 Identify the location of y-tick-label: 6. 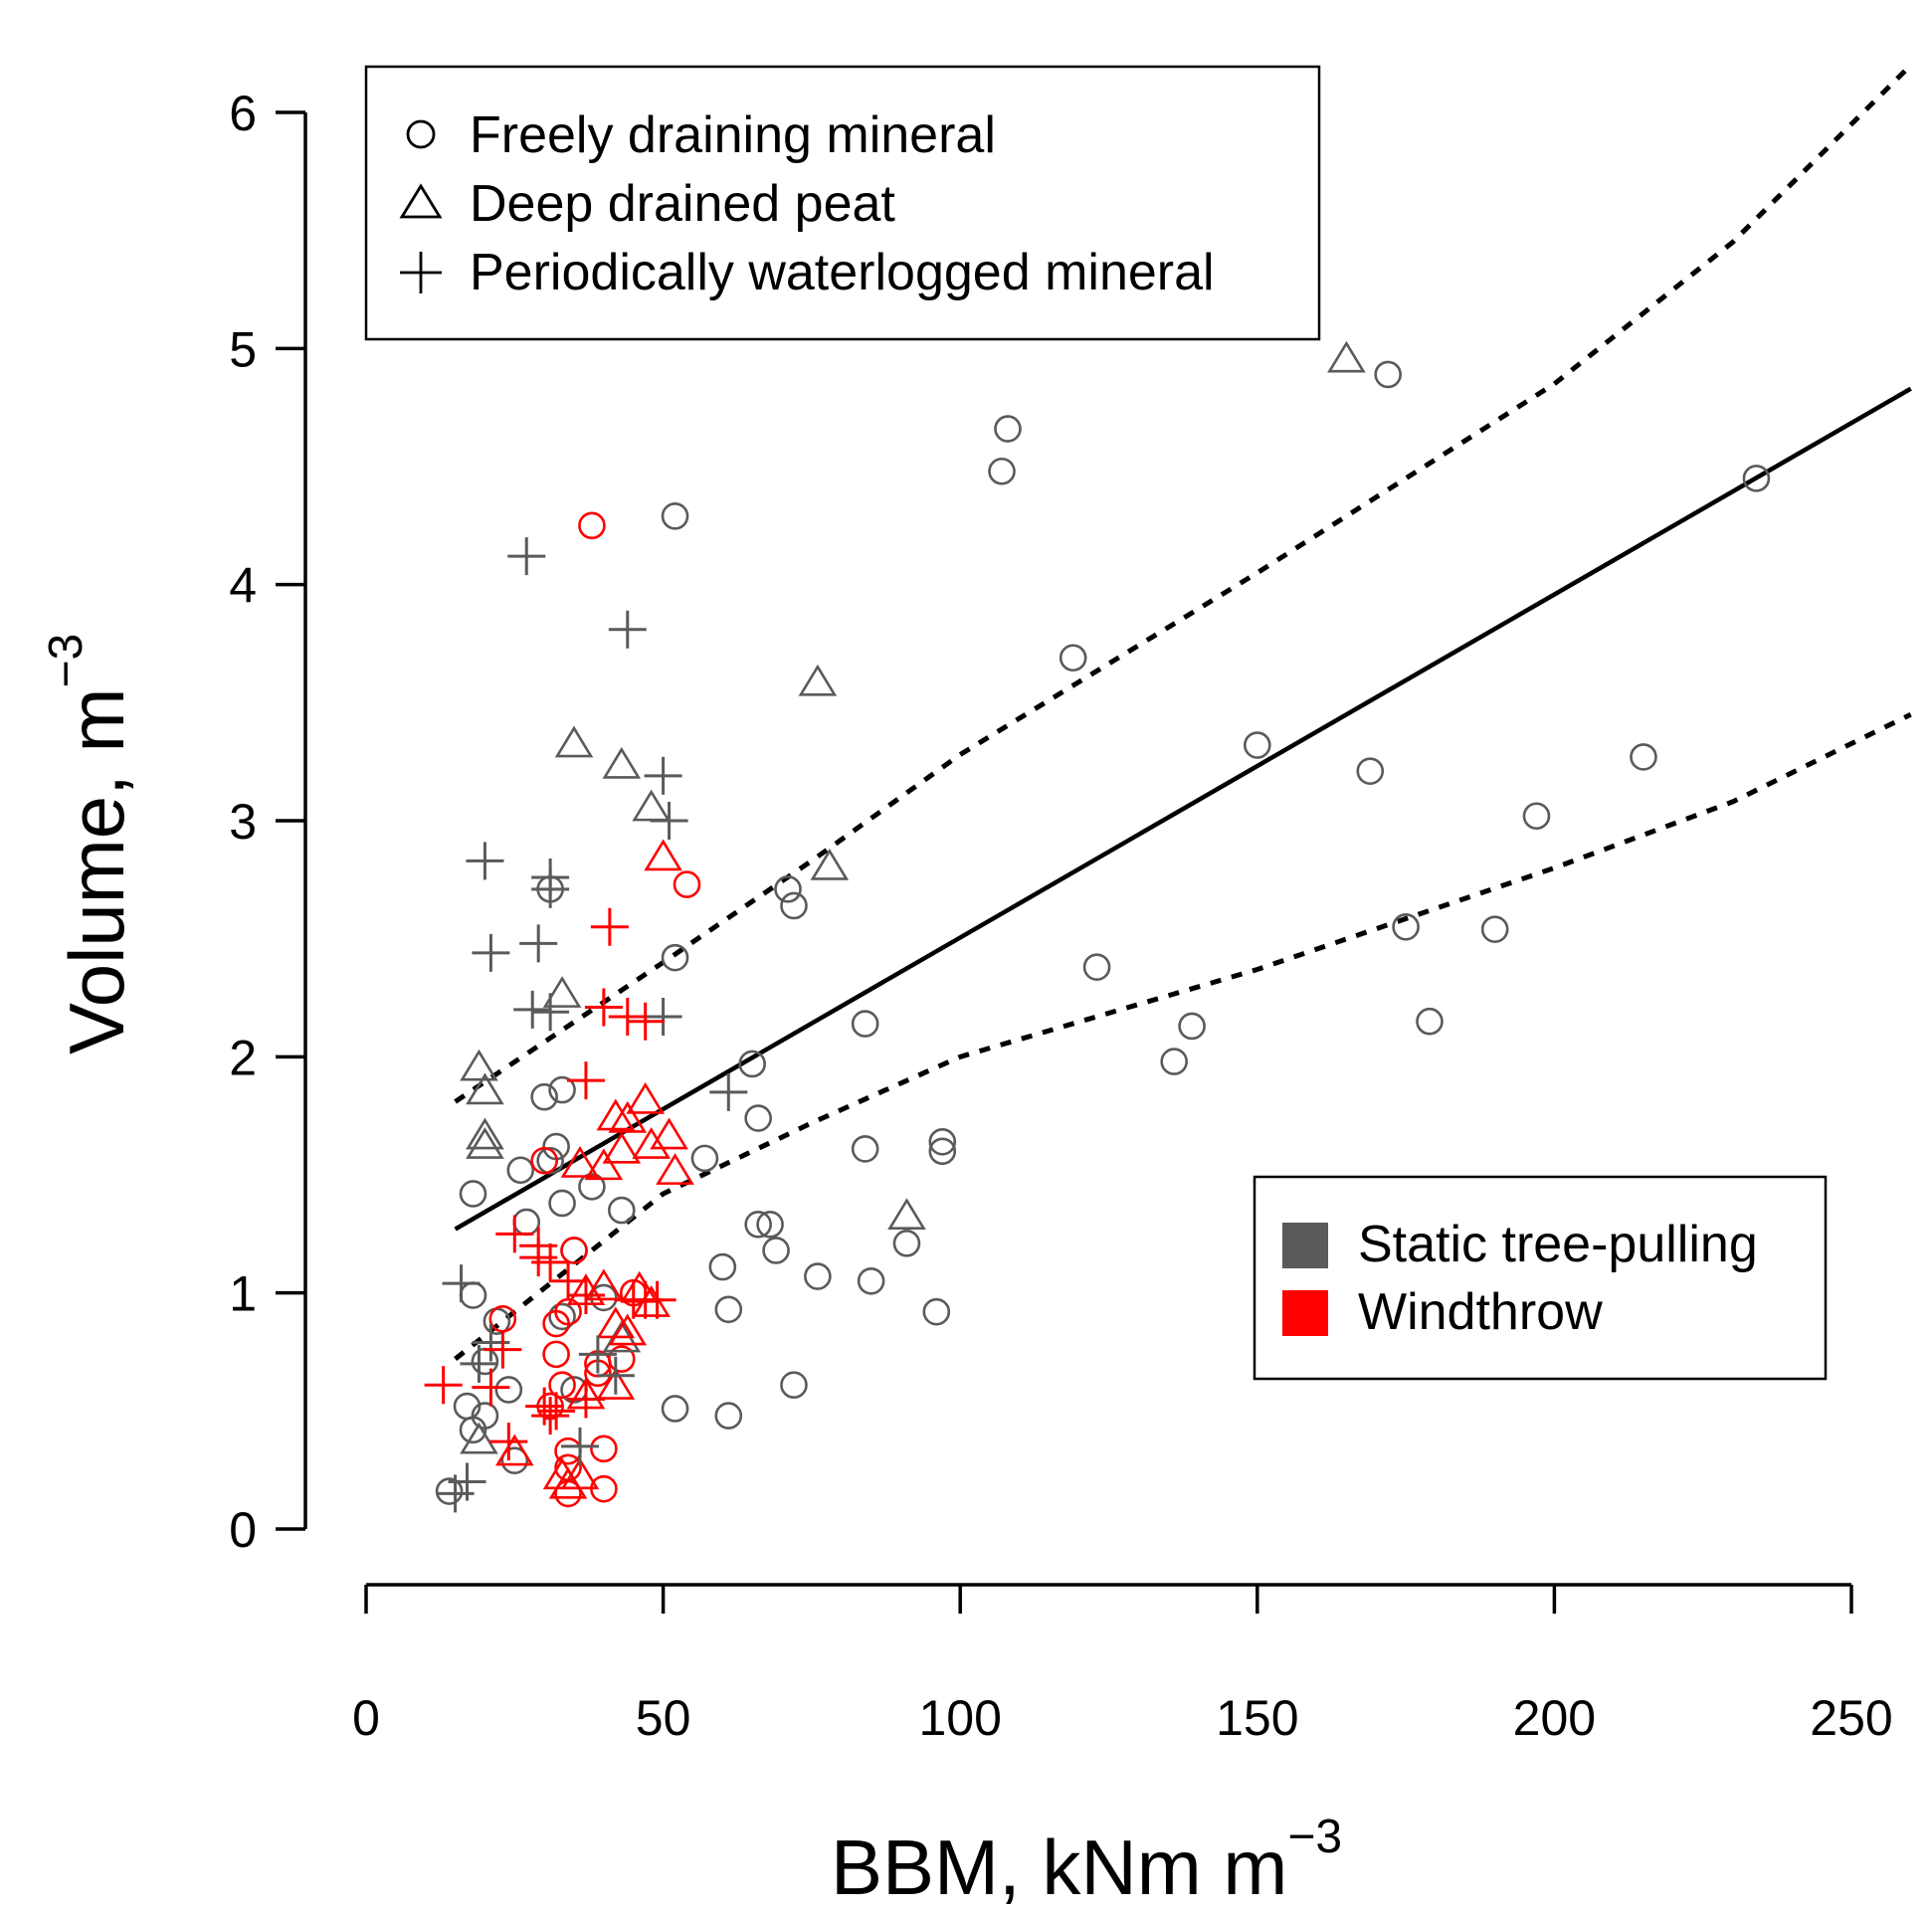
(243, 113).